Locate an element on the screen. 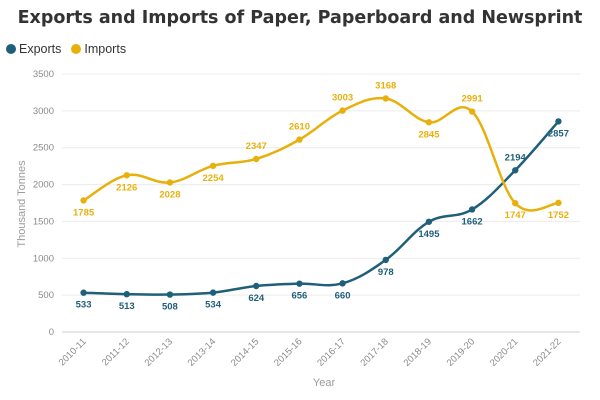 The image size is (600, 400). legend-marker-exports is located at coordinates (11, 49).